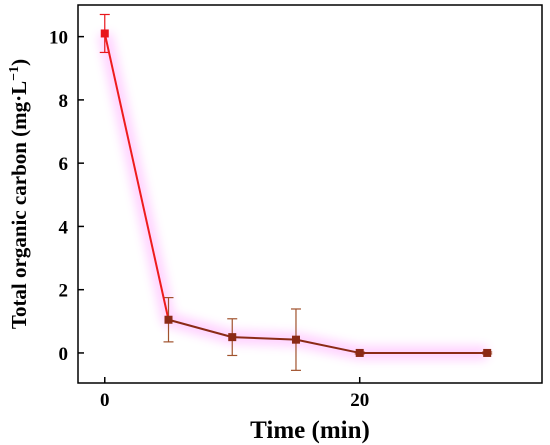 This screenshot has width=550, height=445. Describe the element at coordinates (58, 38) in the screenshot. I see `y-tick-label: 10` at that location.